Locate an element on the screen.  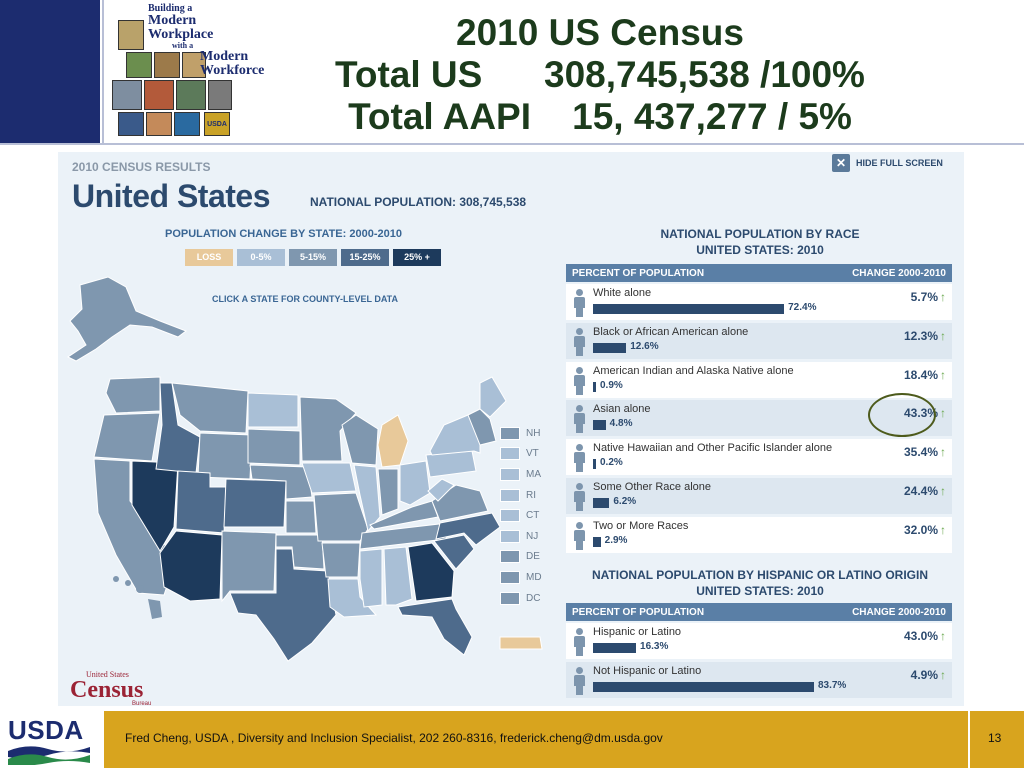
race-change: 24.4% ↑ is located at coordinates (925, 491).